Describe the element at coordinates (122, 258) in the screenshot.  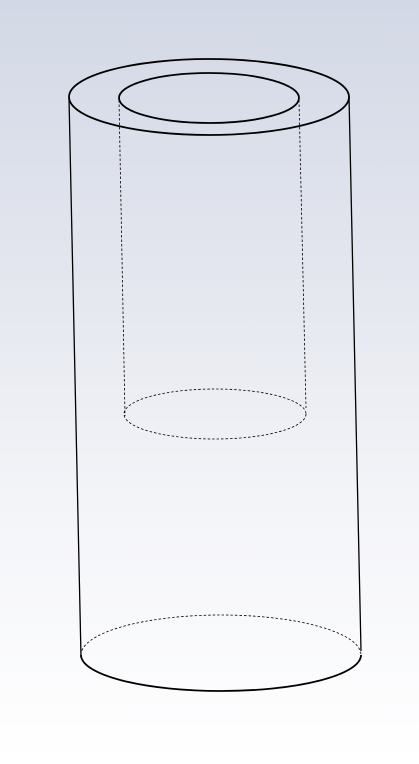
I see `bore-left-hidden-edge` at that location.